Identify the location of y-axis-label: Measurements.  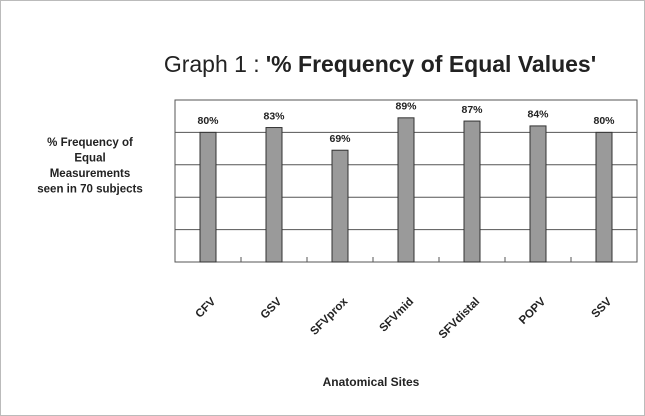
(90, 174).